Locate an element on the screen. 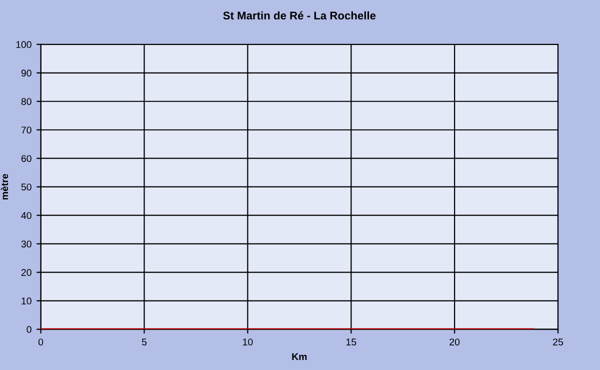 This screenshot has height=370, width=600. y-tick-label: 0 is located at coordinates (29, 329).